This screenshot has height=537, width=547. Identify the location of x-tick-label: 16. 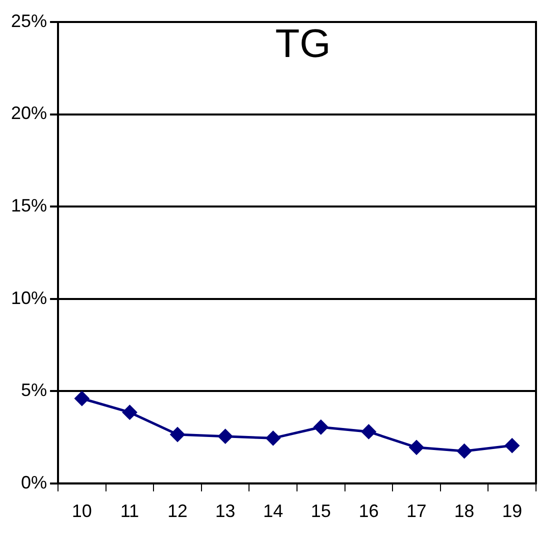
(368, 511).